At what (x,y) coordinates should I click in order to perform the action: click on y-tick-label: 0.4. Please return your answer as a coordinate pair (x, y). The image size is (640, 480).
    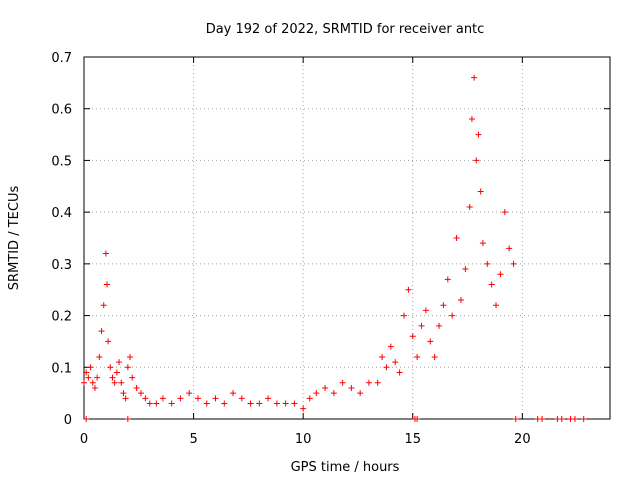
    Looking at the image, I should click on (61, 213).